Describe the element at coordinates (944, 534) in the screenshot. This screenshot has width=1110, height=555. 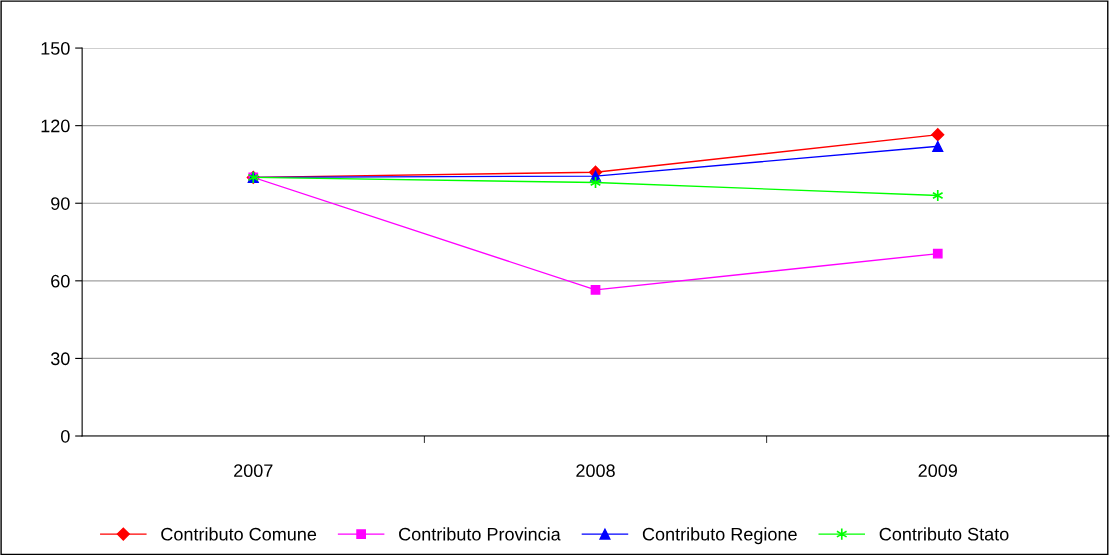
I see `legend-label: Contributo Stato` at that location.